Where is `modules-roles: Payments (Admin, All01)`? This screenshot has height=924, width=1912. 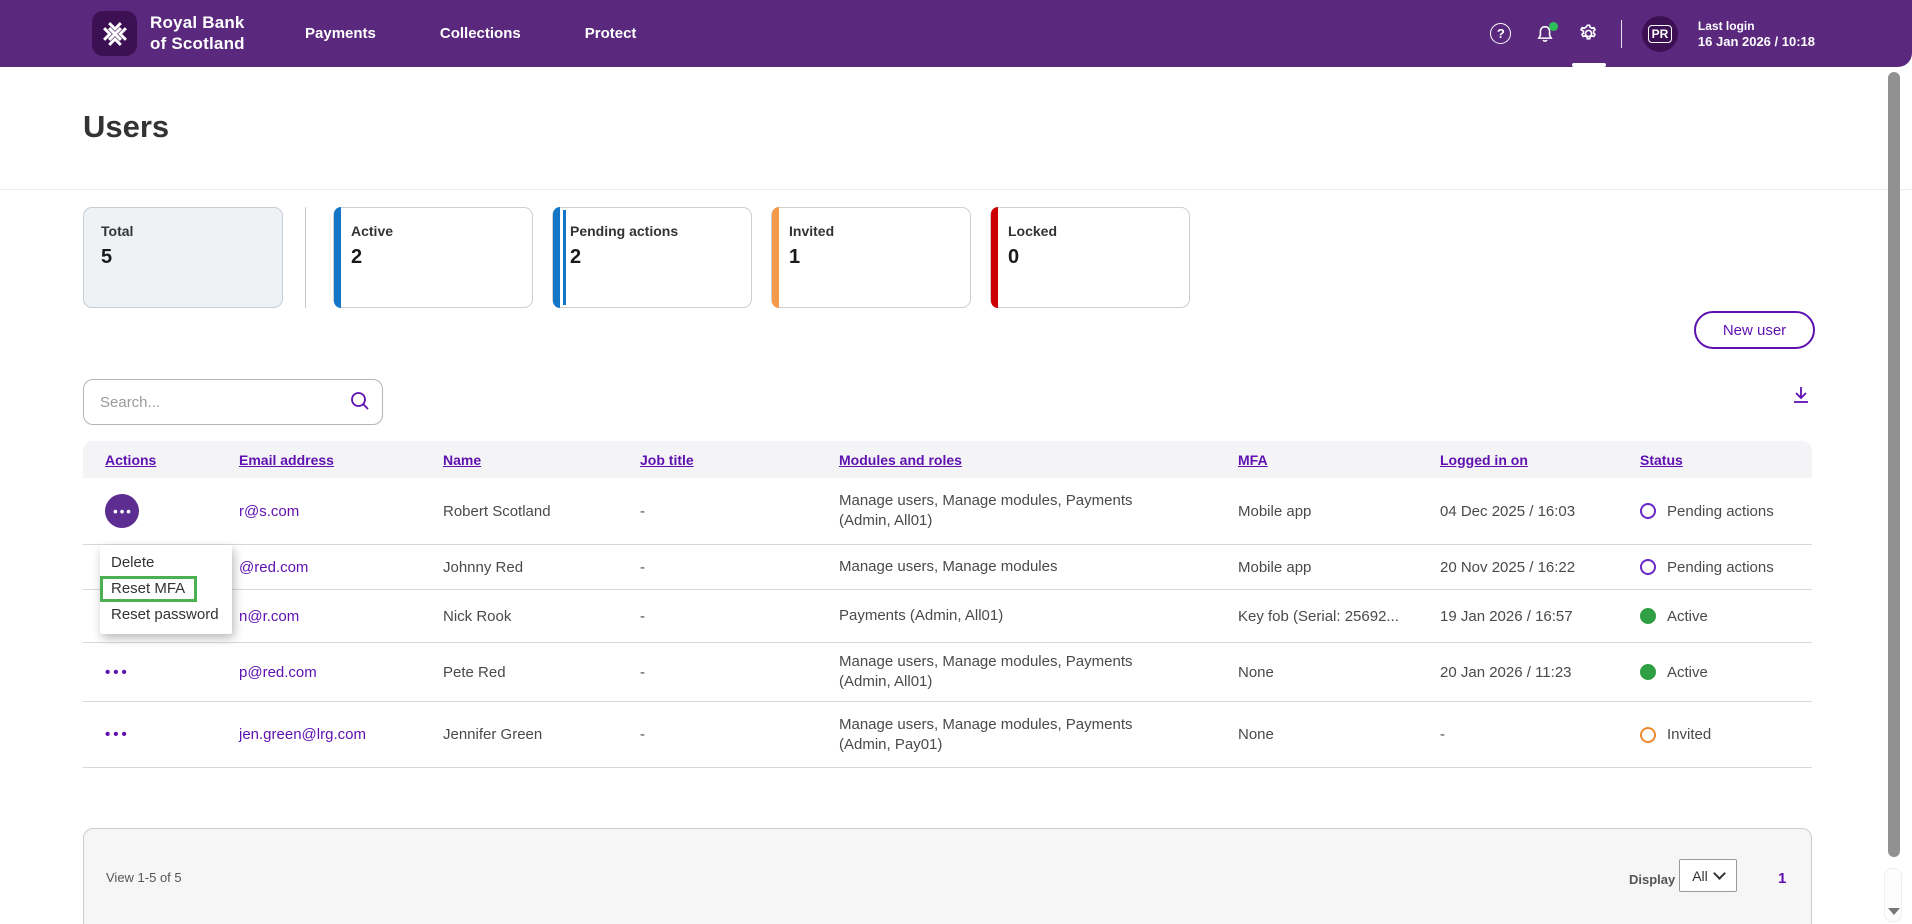 modules-roles: Payments (Admin, All01) is located at coordinates (921, 615).